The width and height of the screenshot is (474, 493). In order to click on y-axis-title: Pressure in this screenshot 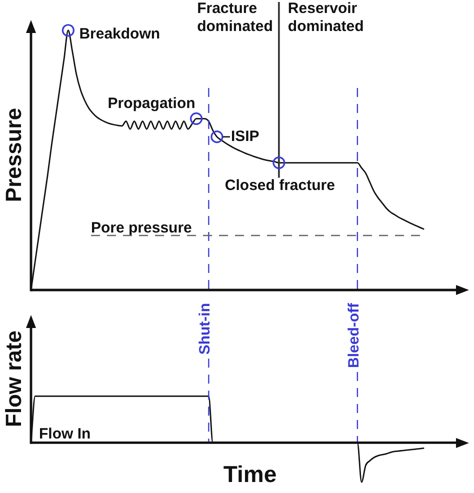, I will do `click(13, 155)`.